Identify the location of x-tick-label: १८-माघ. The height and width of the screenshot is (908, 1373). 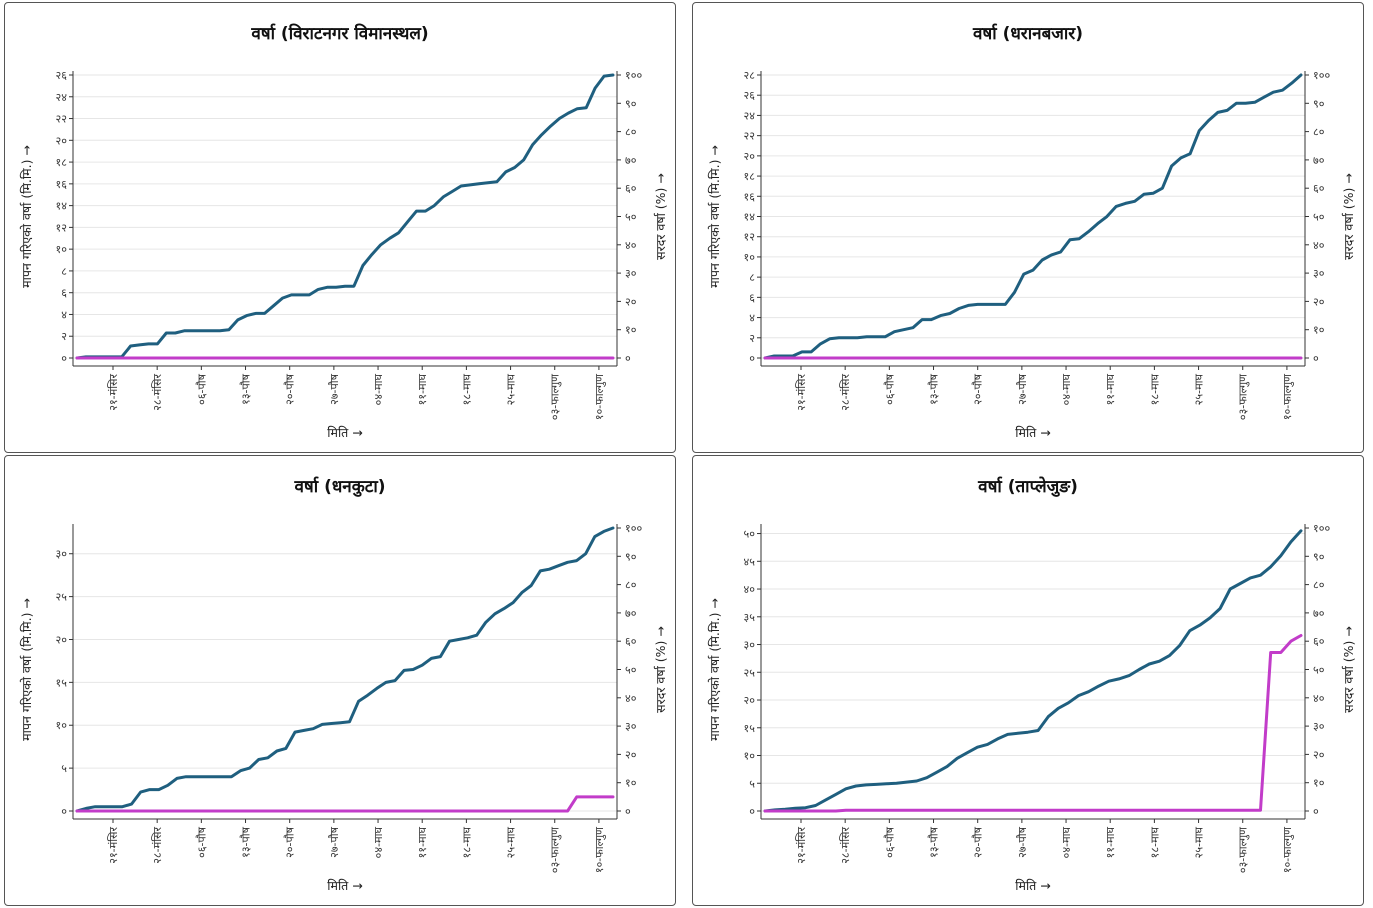
(466, 390).